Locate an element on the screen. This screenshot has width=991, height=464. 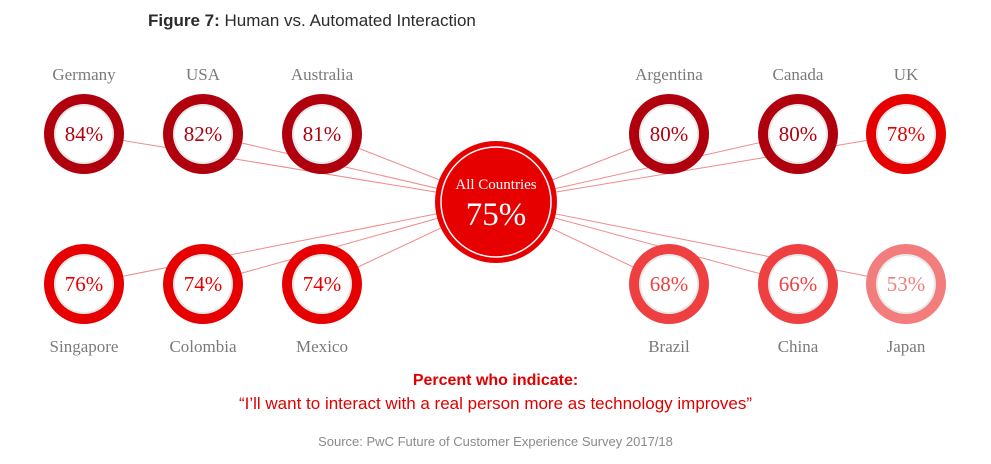
value-label: 76% is located at coordinates (84, 284).